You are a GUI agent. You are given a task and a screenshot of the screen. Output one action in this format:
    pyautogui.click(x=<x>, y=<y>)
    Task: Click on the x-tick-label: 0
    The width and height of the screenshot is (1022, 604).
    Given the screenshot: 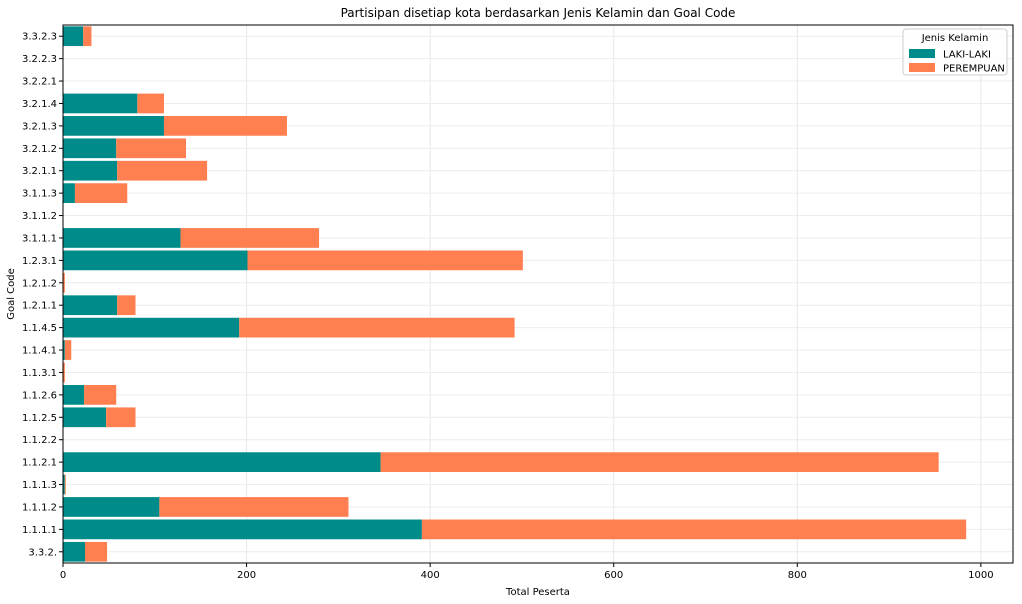 What is the action you would take?
    pyautogui.click(x=63, y=575)
    